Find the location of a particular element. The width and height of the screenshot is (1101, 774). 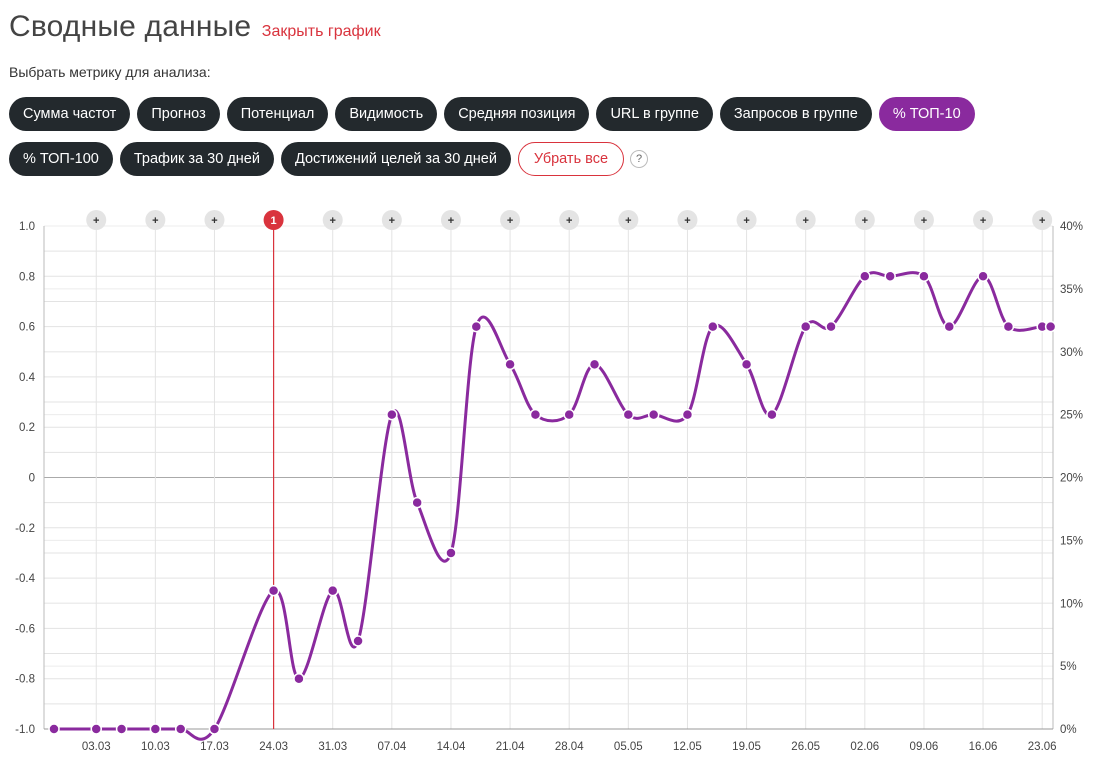

metric-button-goals-30d: Достижений целей за 30 дней is located at coordinates (395, 159).